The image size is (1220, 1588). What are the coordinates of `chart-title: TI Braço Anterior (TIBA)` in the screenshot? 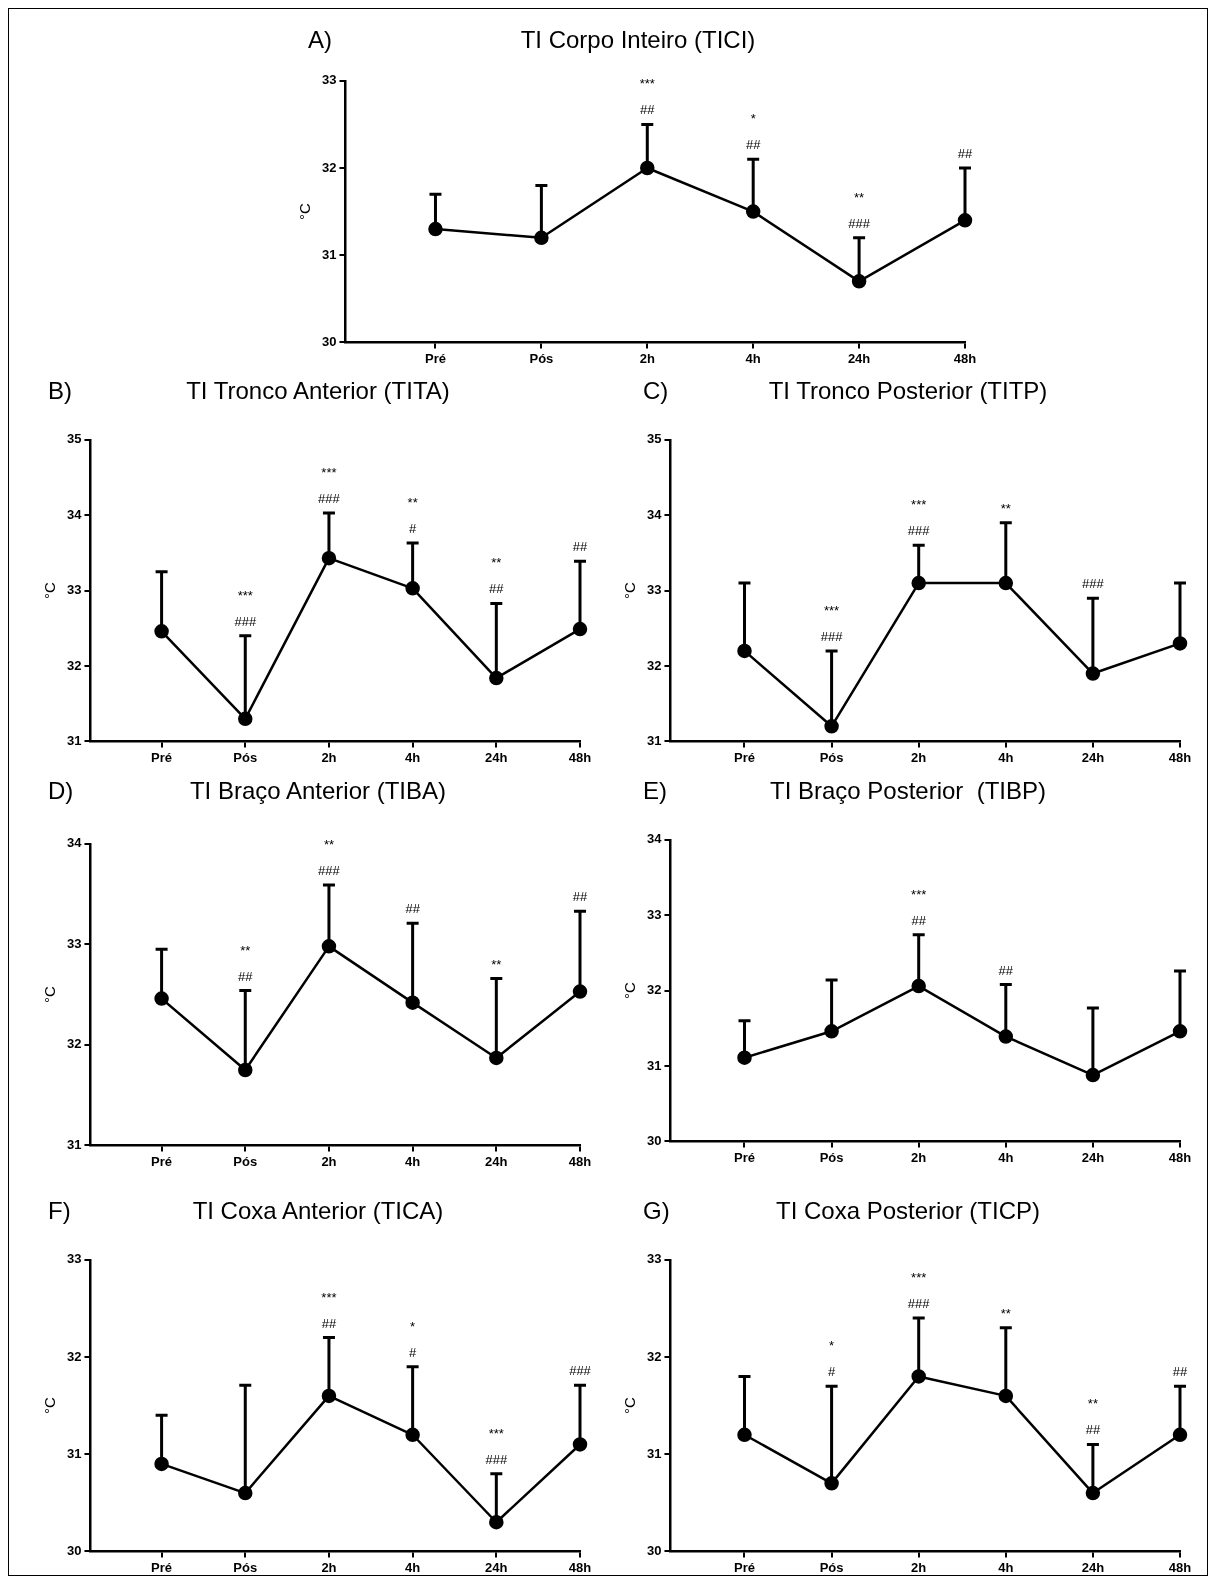 It's located at (318, 790).